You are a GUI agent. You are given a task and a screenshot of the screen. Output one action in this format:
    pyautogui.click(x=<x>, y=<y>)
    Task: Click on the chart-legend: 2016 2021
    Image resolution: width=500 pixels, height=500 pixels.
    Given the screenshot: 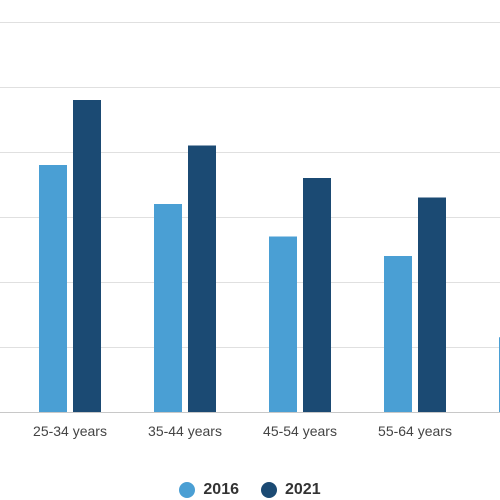 What is the action you would take?
    pyautogui.click(x=250, y=489)
    